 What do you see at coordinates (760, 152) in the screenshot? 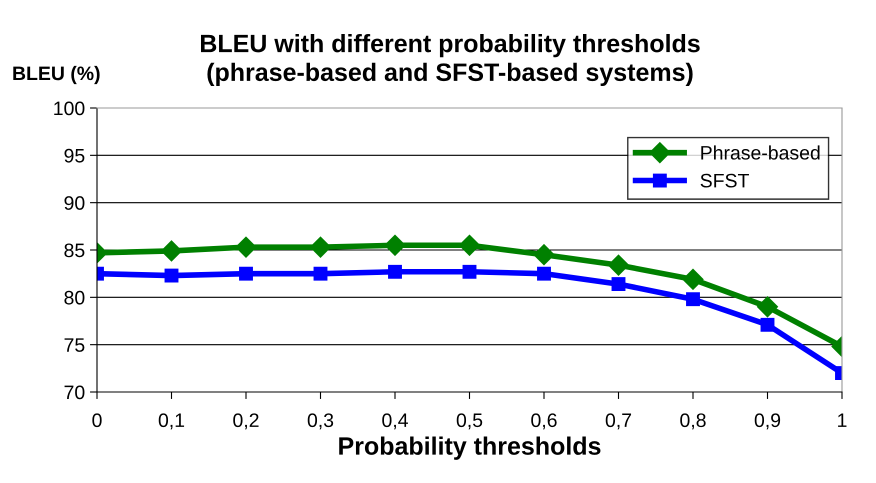
I see `legend-label: Phrase-based` at bounding box center [760, 152].